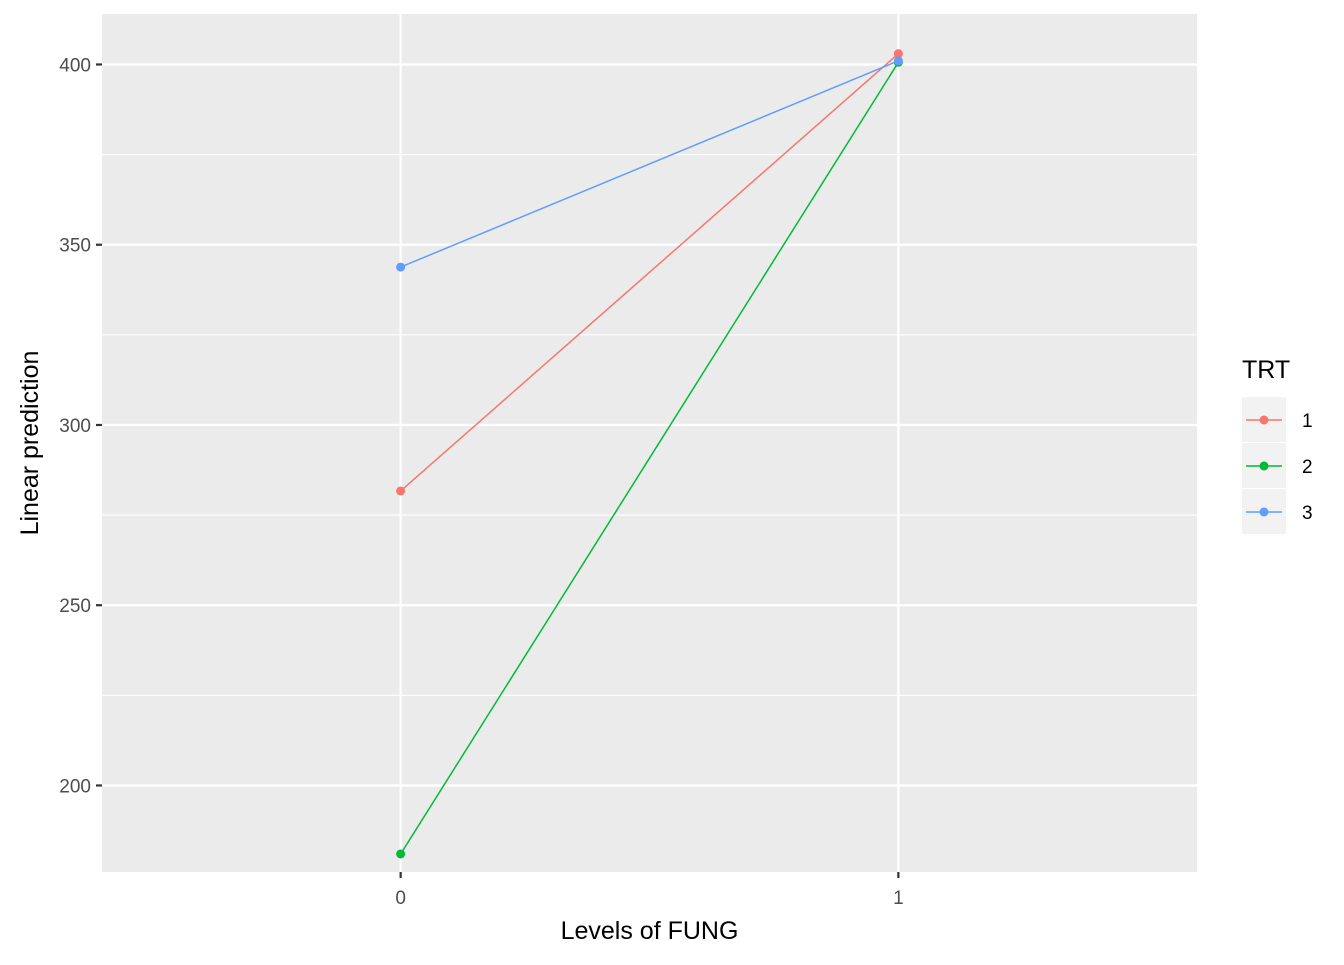 The image size is (1344, 965). Describe the element at coordinates (898, 898) in the screenshot. I see `x-tick-label: 1` at that location.